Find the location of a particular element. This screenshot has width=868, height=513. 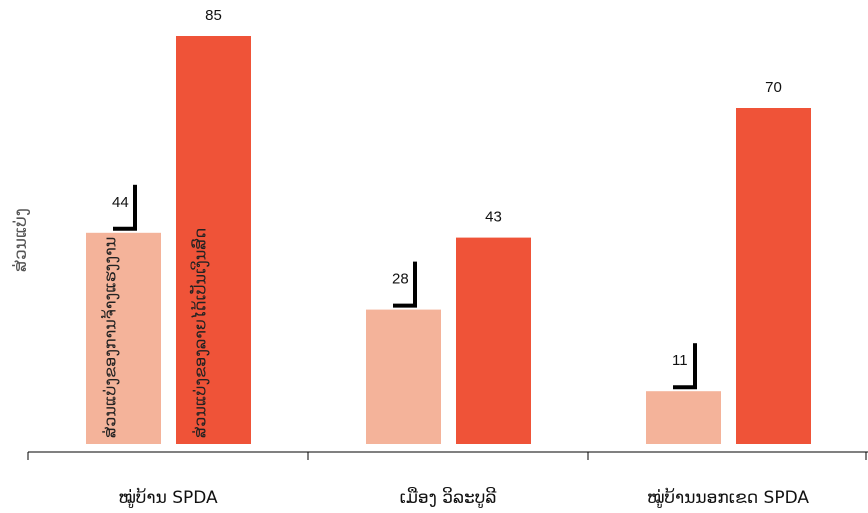

x-tick-label: ໝູ່ບ້ານນອກເຂດ SPDA is located at coordinates (728, 497).